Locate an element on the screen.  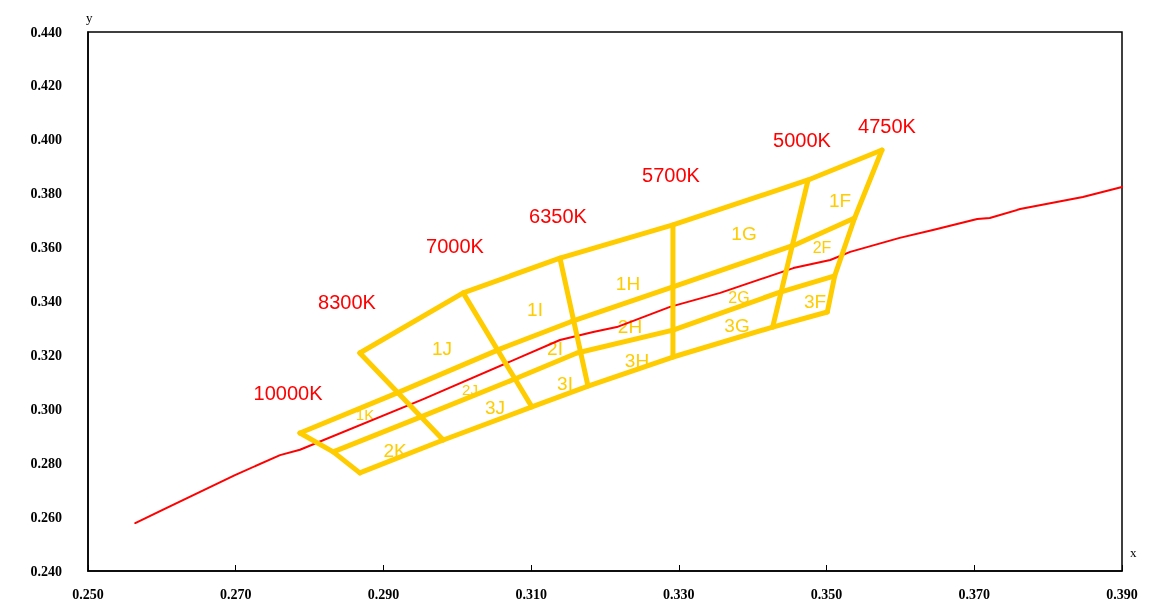
y-tick-label: 0.440 is located at coordinates (46, 32).